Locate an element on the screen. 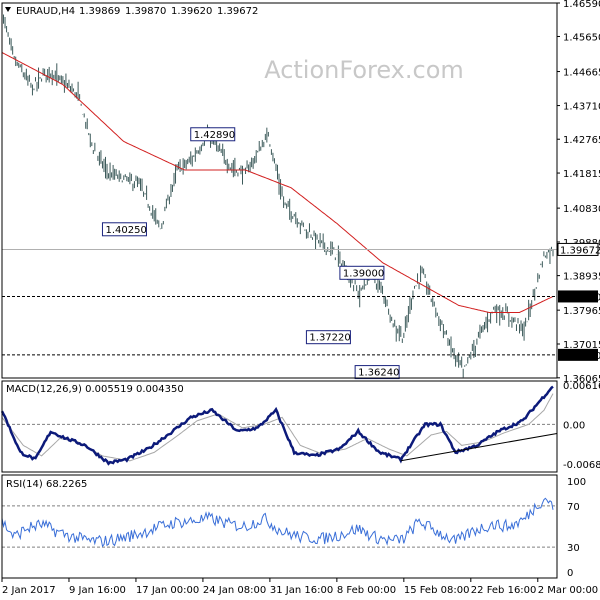 This screenshot has width=600, height=600. y-tick-label: 1.44665 is located at coordinates (581, 73).